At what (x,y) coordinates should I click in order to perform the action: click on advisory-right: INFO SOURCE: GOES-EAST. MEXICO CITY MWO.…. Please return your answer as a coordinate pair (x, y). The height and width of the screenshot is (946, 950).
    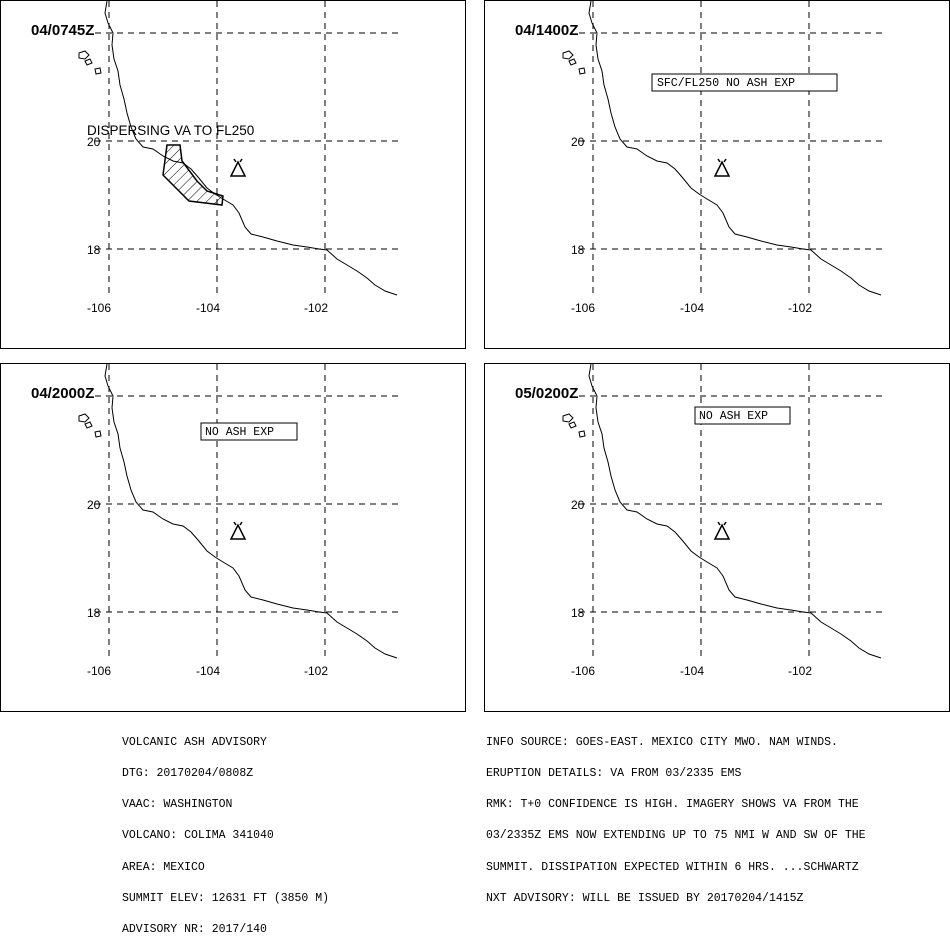
    Looking at the image, I should click on (676, 816).